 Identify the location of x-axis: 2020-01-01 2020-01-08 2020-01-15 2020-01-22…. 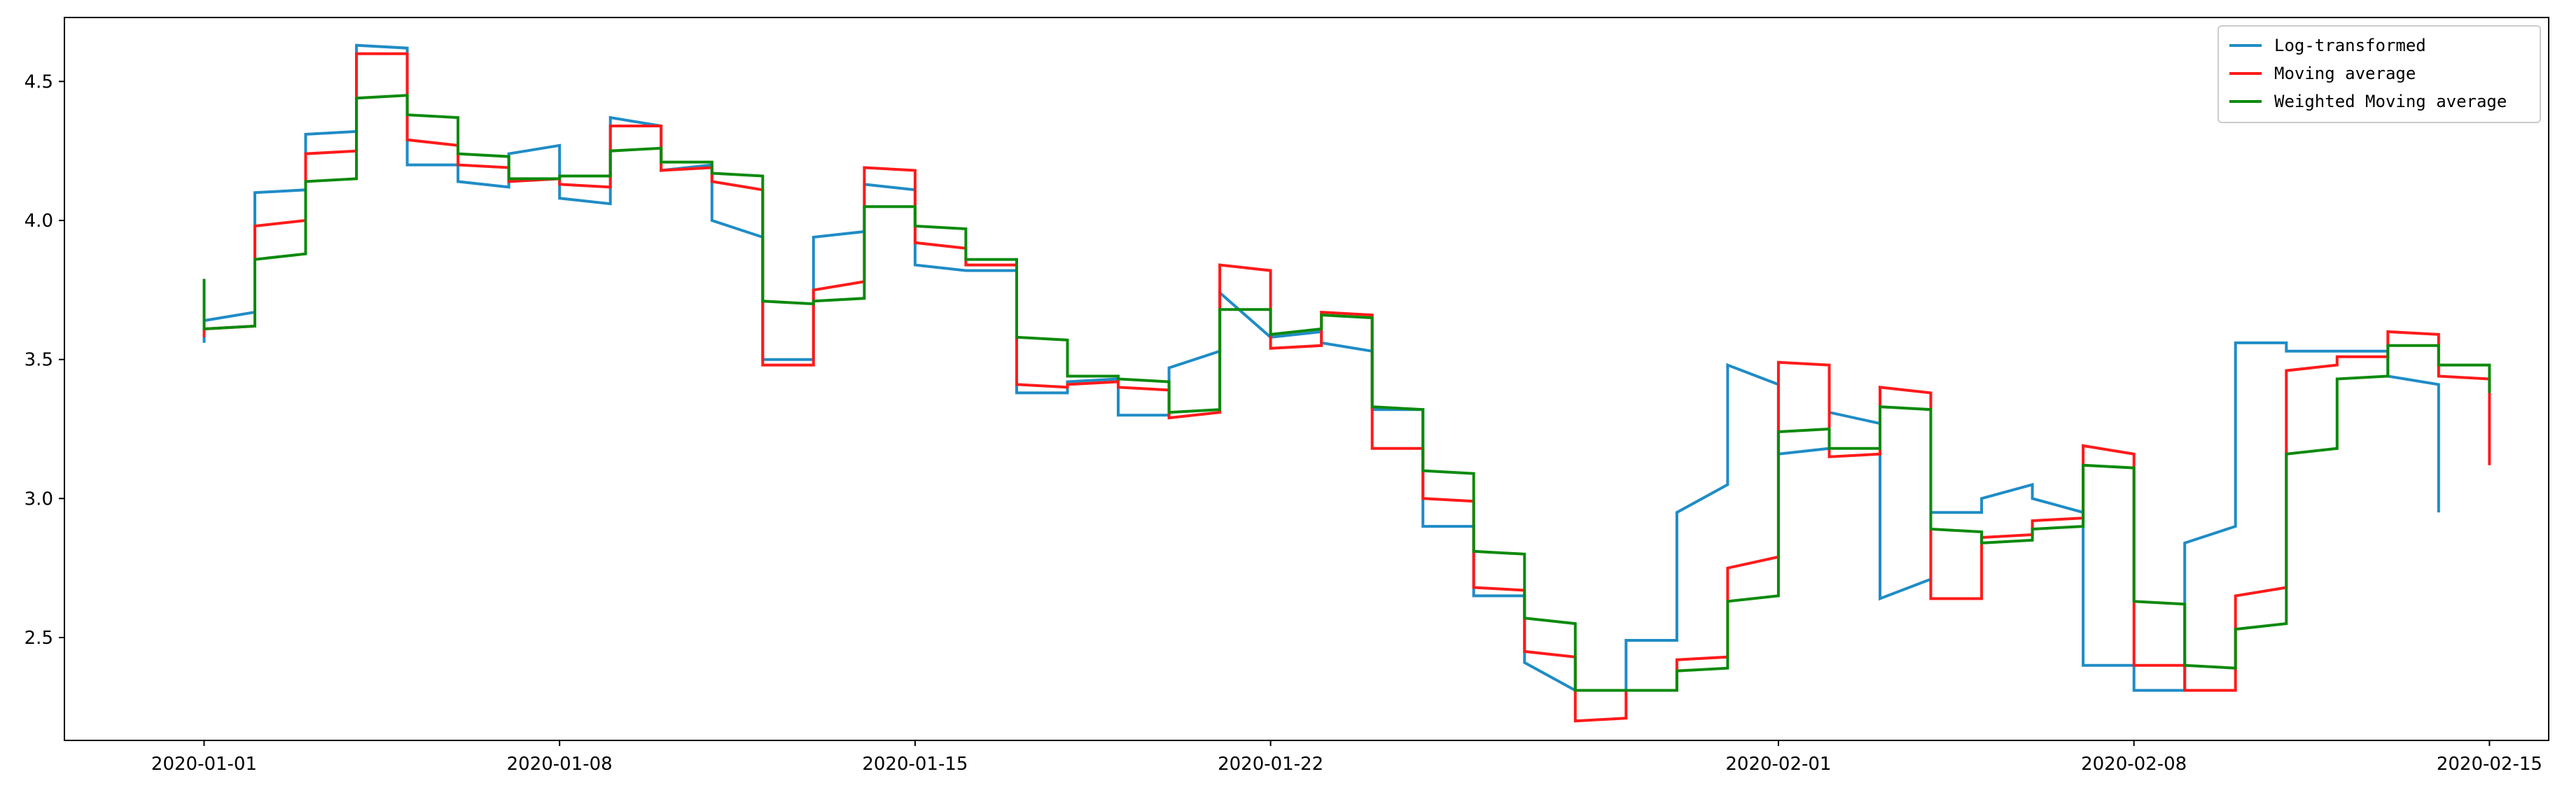
(1346, 757).